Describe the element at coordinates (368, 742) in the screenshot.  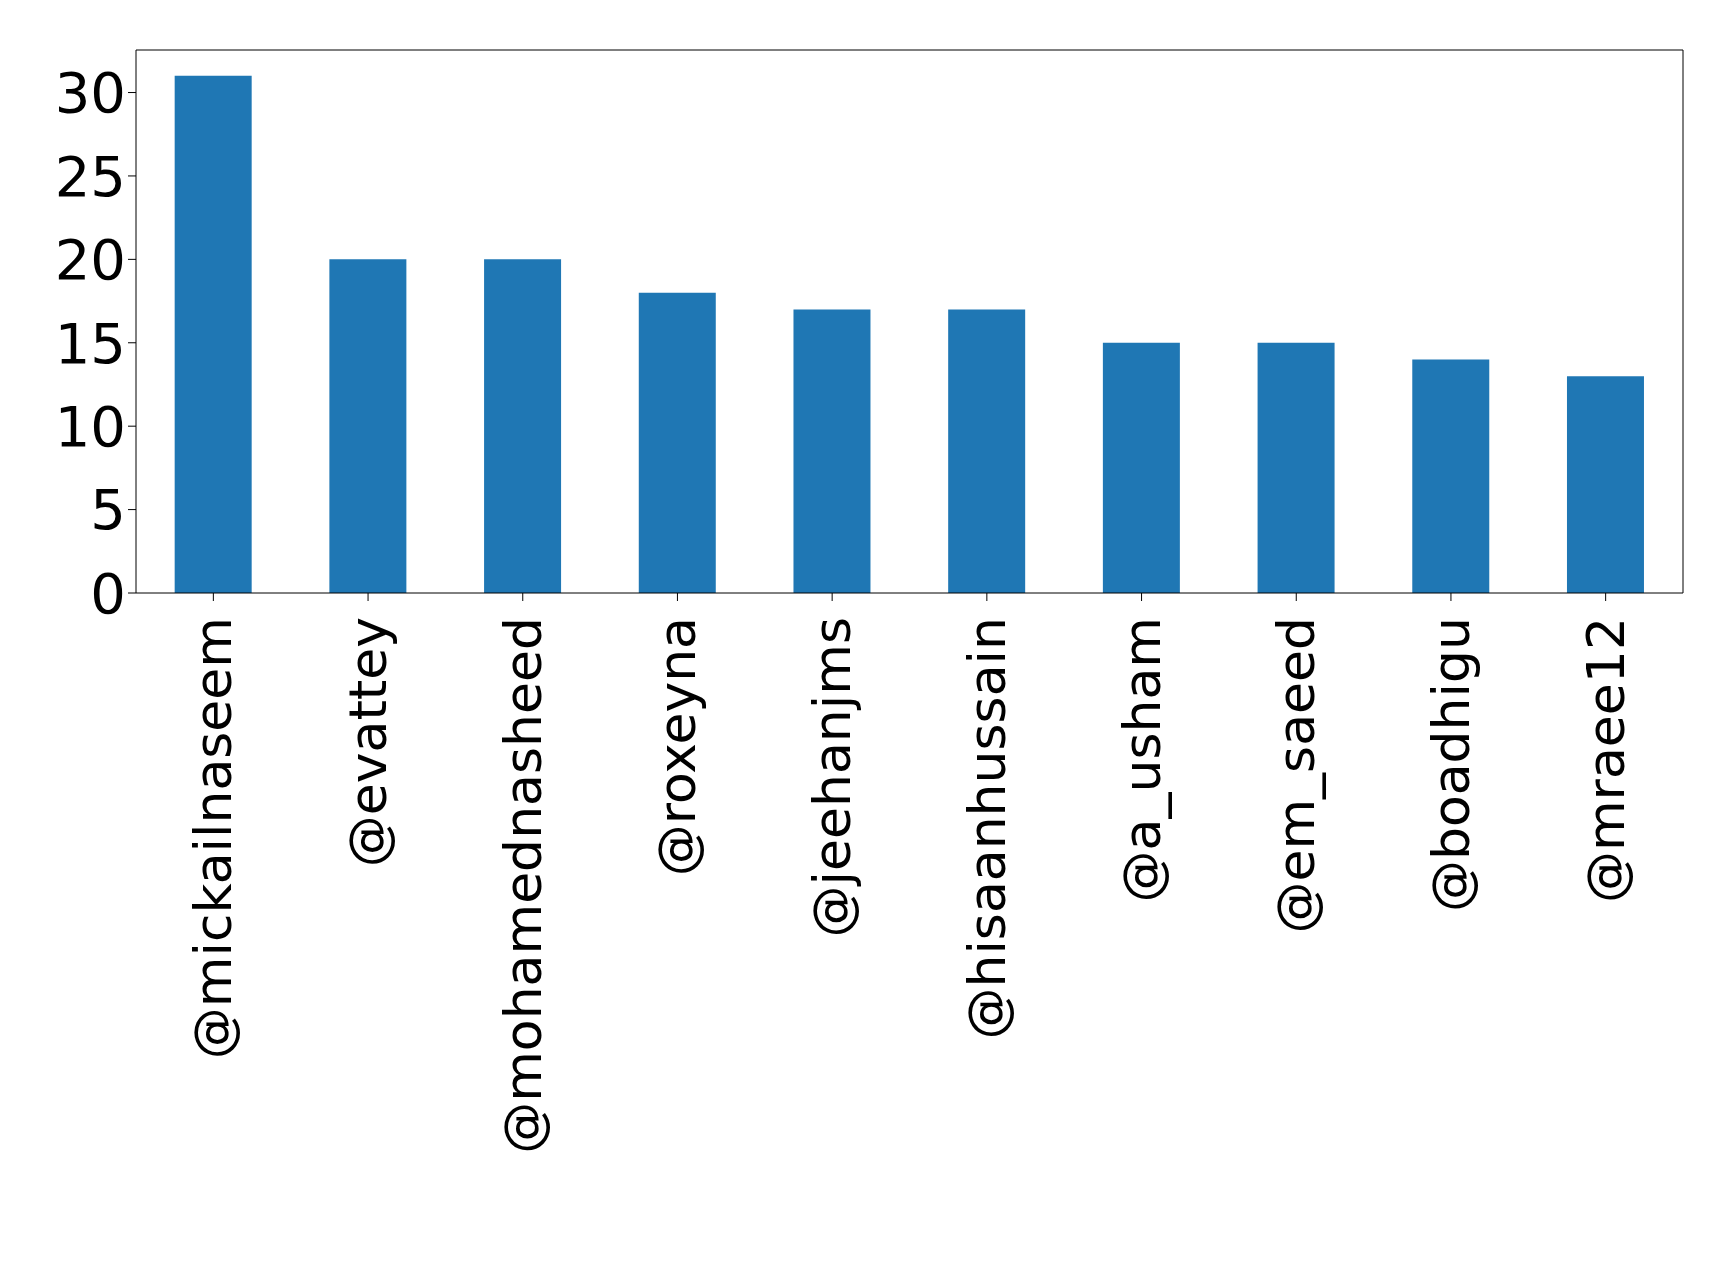
I see `x-tick-label: @evattey` at that location.